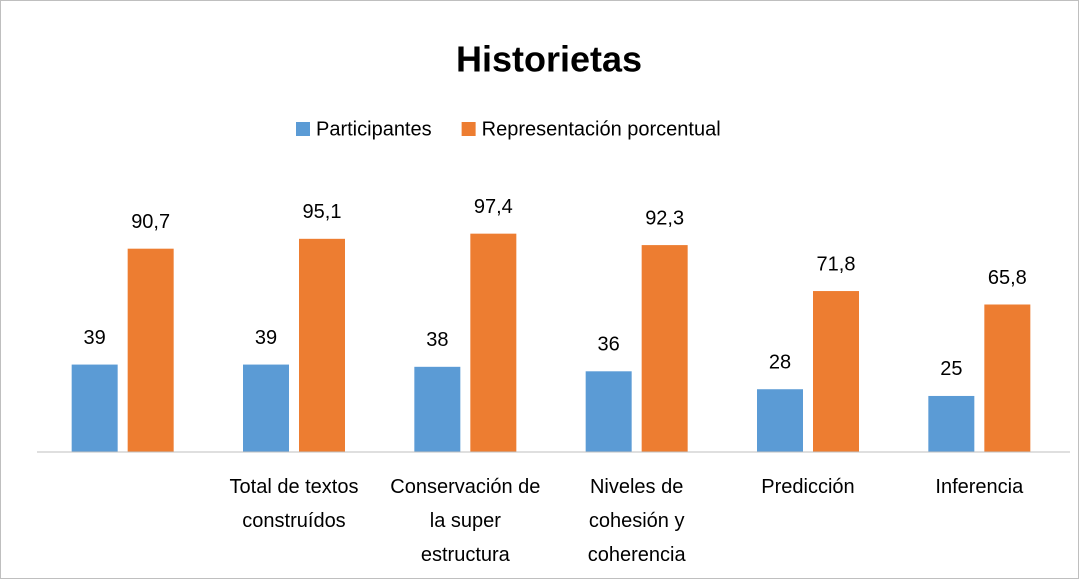 The image size is (1079, 579). I want to click on data-label: 97,4, so click(493, 207).